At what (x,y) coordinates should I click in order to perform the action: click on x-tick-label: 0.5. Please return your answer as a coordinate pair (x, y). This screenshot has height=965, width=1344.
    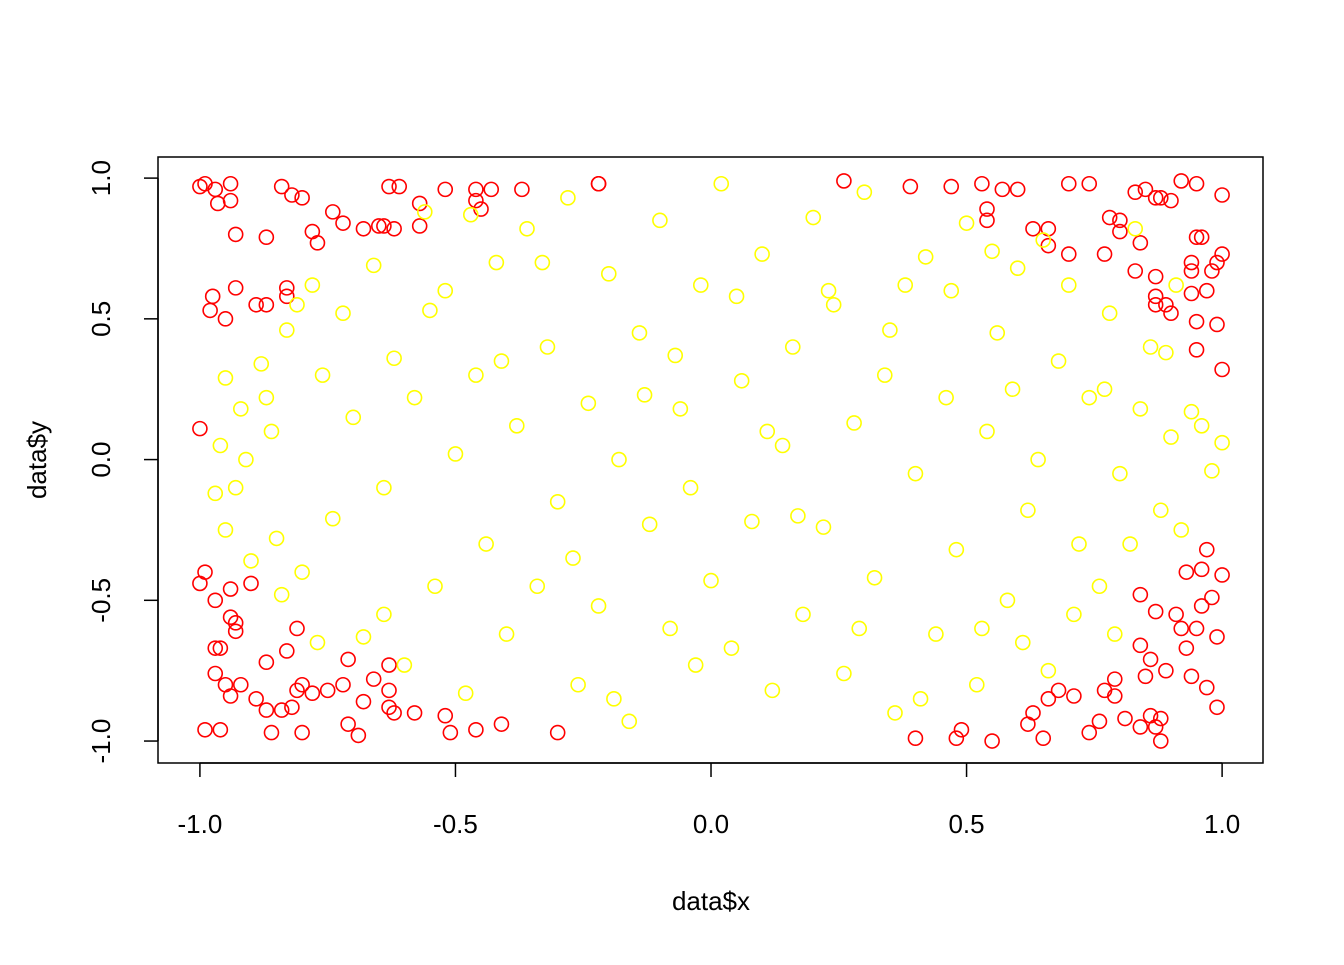
    Looking at the image, I should click on (966, 824).